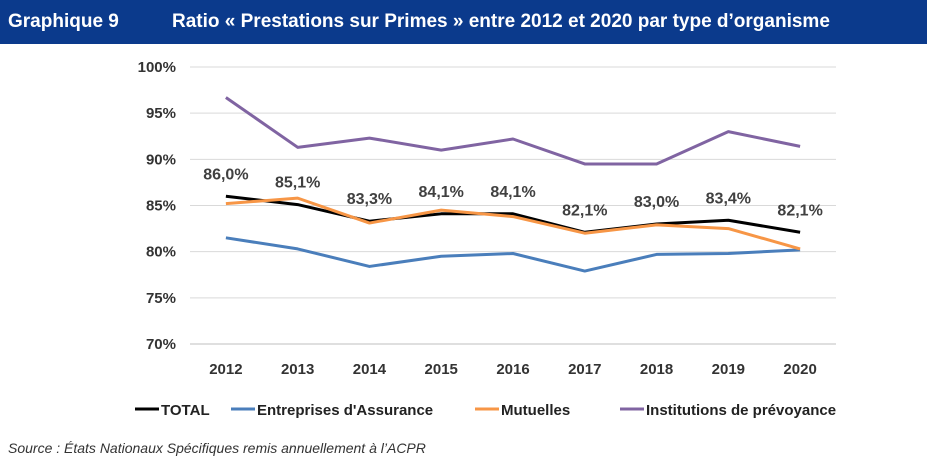 The image size is (927, 462). Describe the element at coordinates (345, 410) in the screenshot. I see `legend-label: Entreprises d'Assurance` at that location.